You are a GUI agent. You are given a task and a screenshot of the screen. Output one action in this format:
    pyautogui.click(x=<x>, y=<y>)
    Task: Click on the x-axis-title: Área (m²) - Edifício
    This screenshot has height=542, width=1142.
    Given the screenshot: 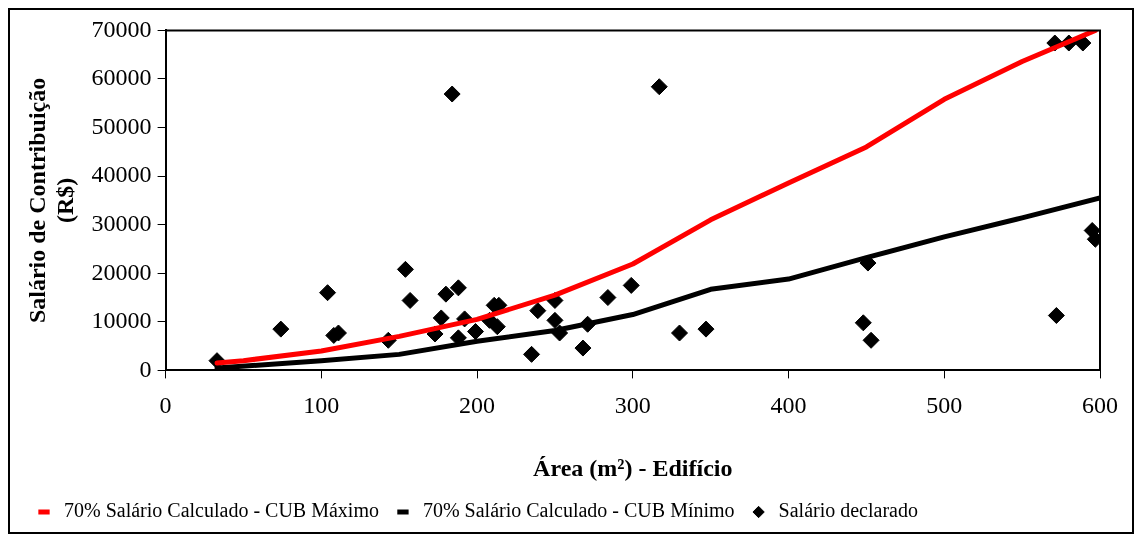 What is the action you would take?
    pyautogui.click(x=633, y=467)
    